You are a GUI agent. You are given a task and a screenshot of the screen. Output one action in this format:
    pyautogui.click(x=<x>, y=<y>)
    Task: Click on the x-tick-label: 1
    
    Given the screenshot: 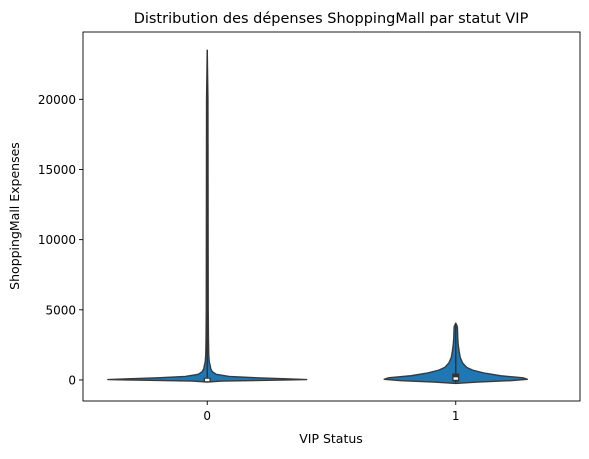 What is the action you would take?
    pyautogui.click(x=456, y=416)
    